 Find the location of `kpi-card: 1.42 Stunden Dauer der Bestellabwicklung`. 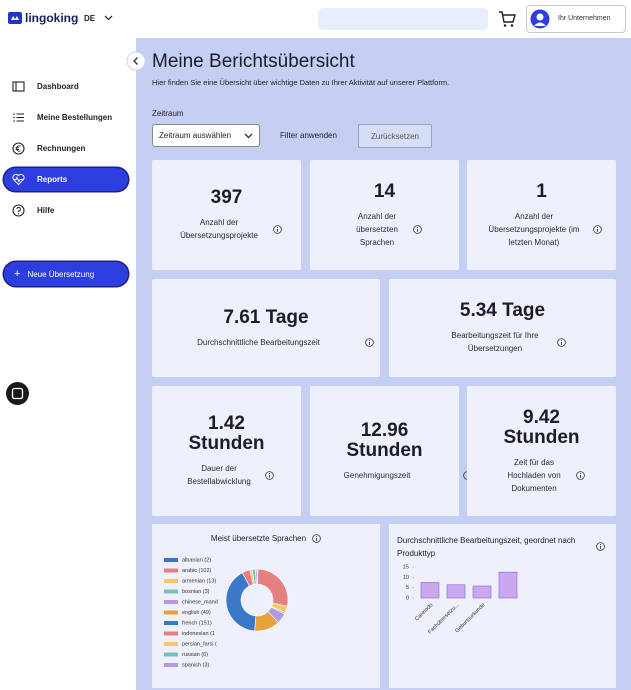

kpi-card: 1.42 Stunden Dauer der Bestellabwicklung is located at coordinates (226, 451).